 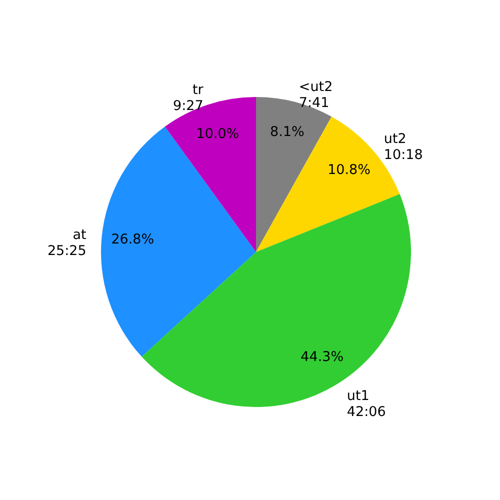 I want to click on data-label: 10.8%, so click(x=349, y=170).